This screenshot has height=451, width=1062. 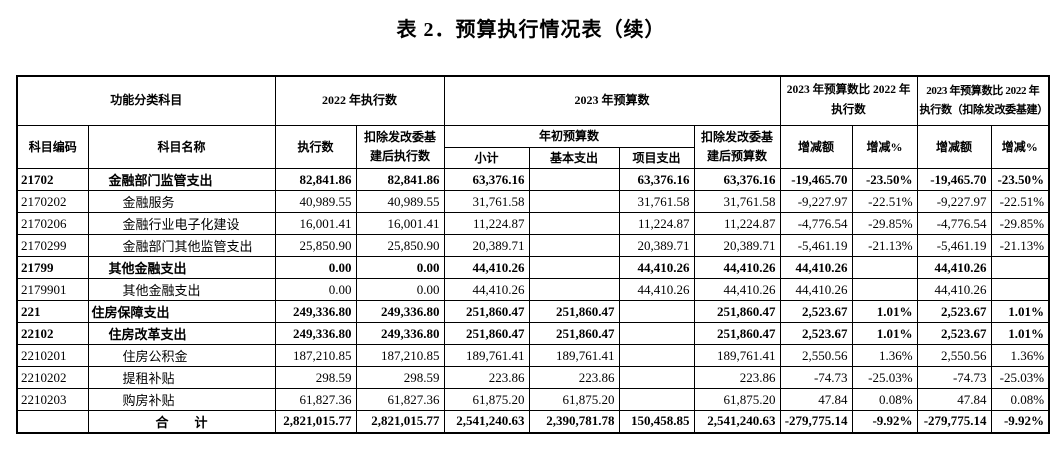 I want to click on header-basic-expenditure: 基本支出, so click(x=574, y=158).